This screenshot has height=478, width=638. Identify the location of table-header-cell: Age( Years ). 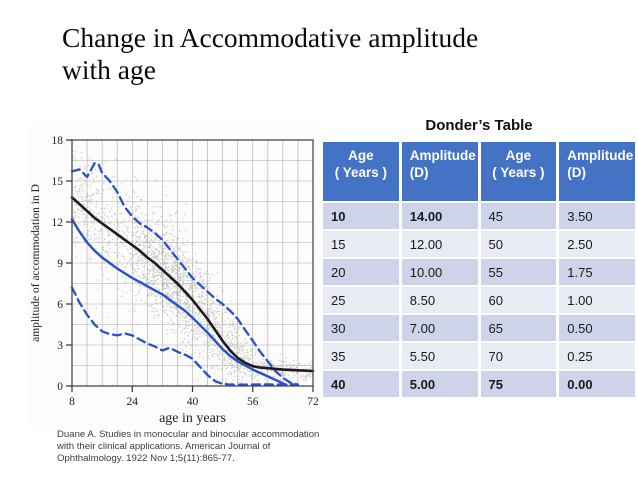
(361, 171).